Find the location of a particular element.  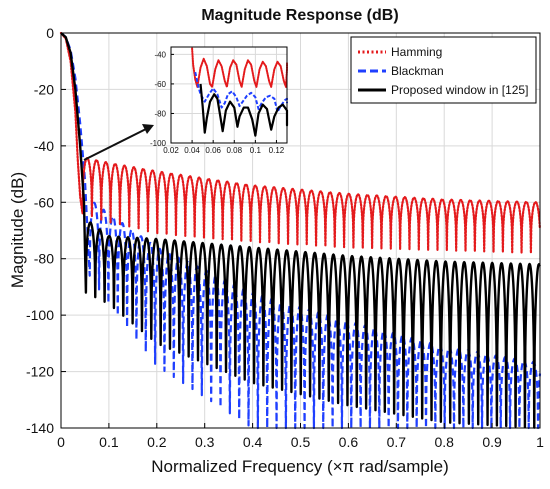

legend-label-proposed: Proposed window in [125] is located at coordinates (459, 90).